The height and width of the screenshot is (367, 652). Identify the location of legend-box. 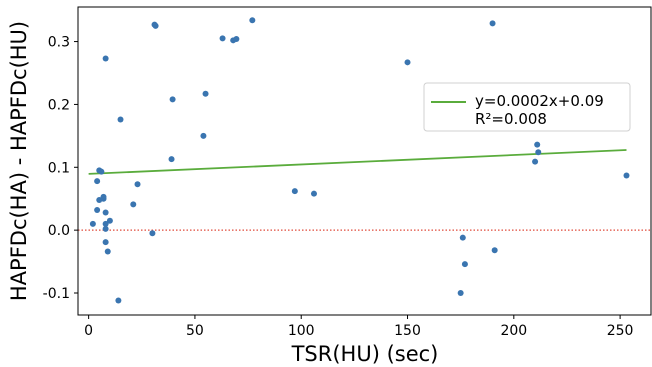
(527, 107).